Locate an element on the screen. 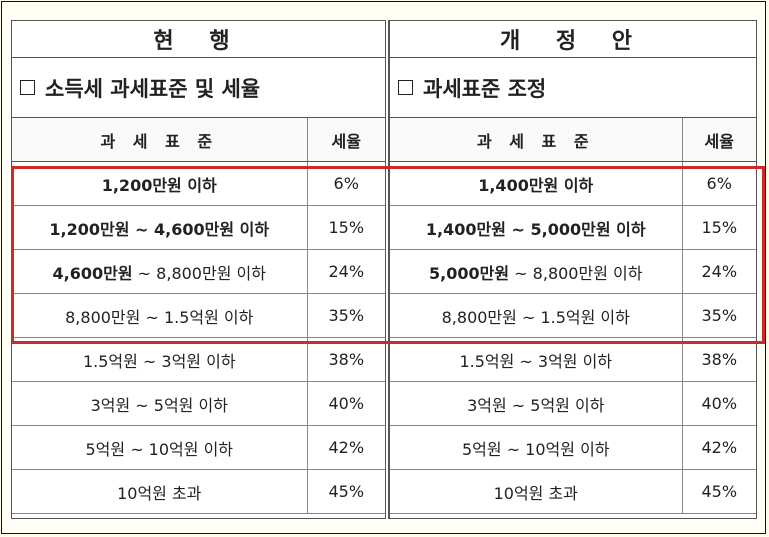  table-row: 1,200만원 이하 6% is located at coordinates (198, 183).